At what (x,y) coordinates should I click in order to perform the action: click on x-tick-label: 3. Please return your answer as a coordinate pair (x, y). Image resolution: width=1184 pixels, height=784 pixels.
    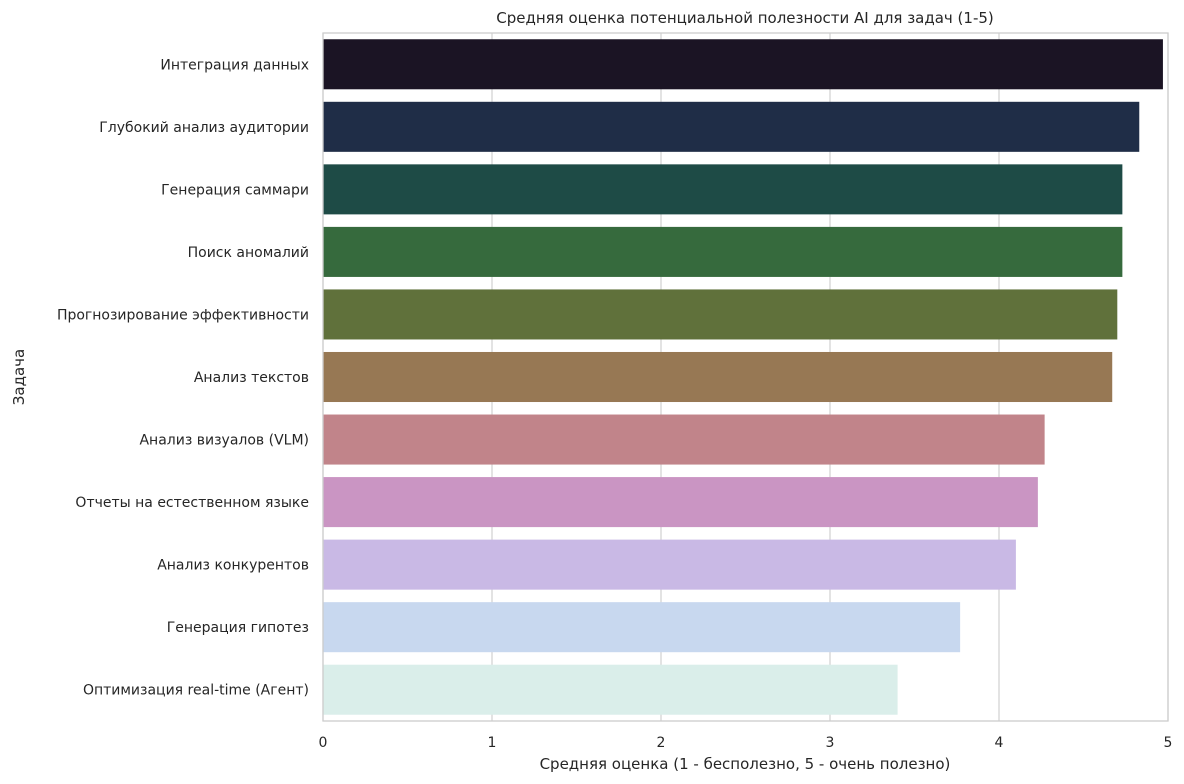
    Looking at the image, I should click on (830, 743).